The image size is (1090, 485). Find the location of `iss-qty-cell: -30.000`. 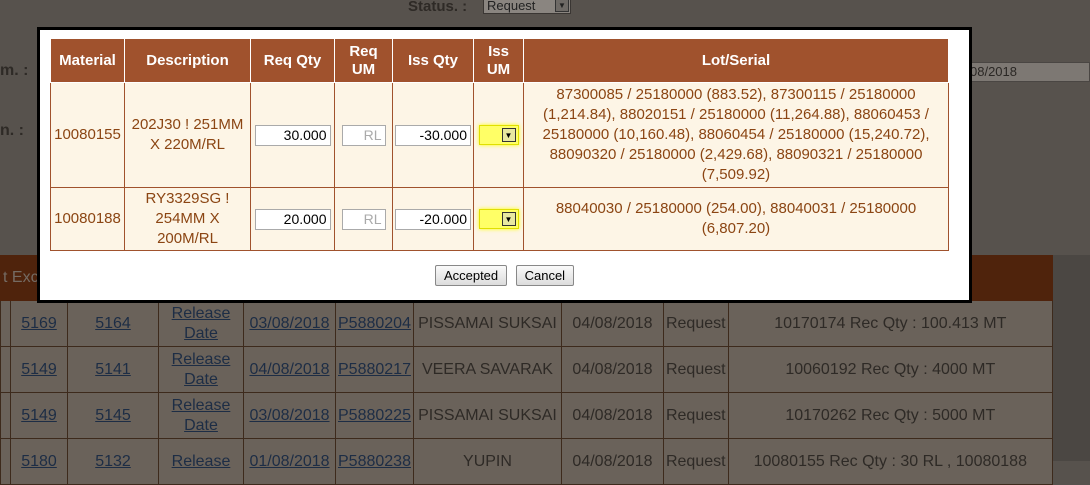

iss-qty-cell: -30.000 is located at coordinates (433, 135).